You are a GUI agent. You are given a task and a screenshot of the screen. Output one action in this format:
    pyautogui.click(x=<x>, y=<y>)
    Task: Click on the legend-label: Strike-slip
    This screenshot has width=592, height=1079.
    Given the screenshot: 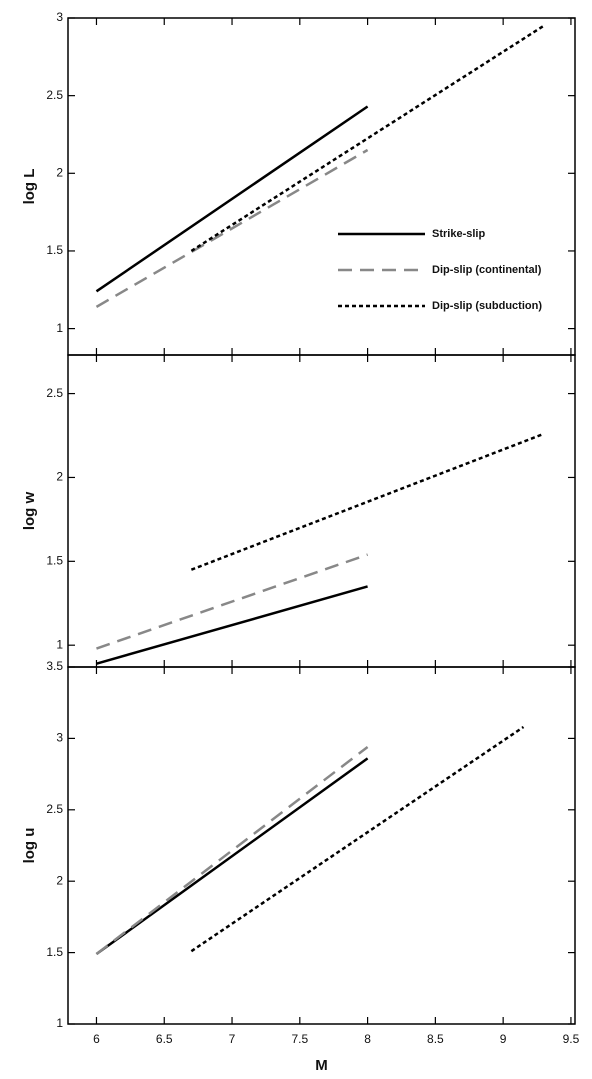 What is the action you would take?
    pyautogui.click(x=458, y=234)
    